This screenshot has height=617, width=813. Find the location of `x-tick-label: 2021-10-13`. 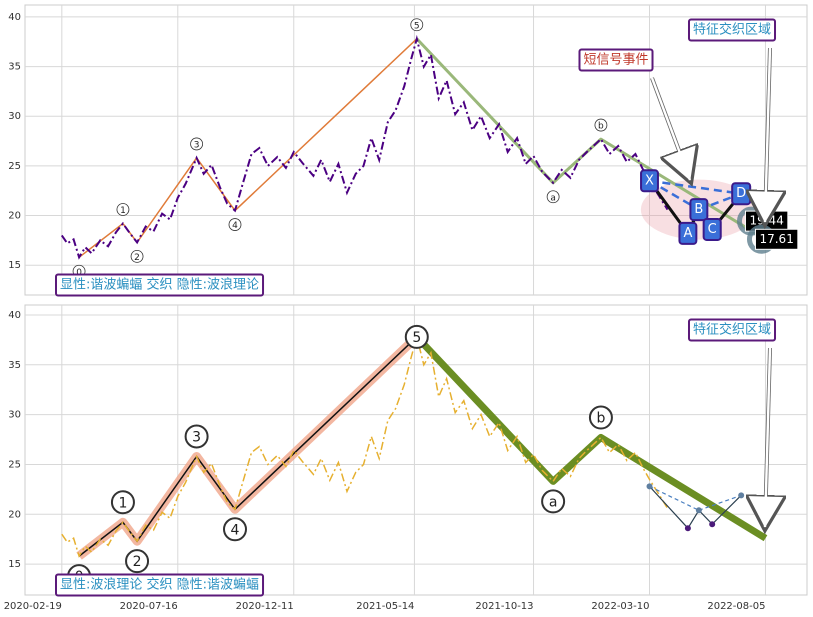

x-tick-label: 2021-10-13 is located at coordinates (504, 606).